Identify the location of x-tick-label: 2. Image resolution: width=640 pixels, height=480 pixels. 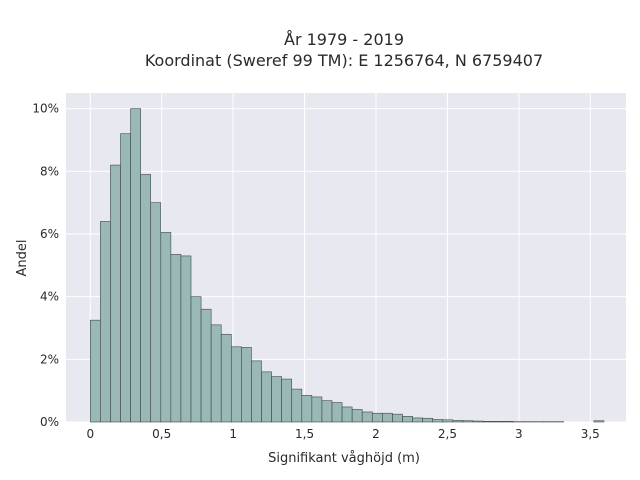
(376, 434).